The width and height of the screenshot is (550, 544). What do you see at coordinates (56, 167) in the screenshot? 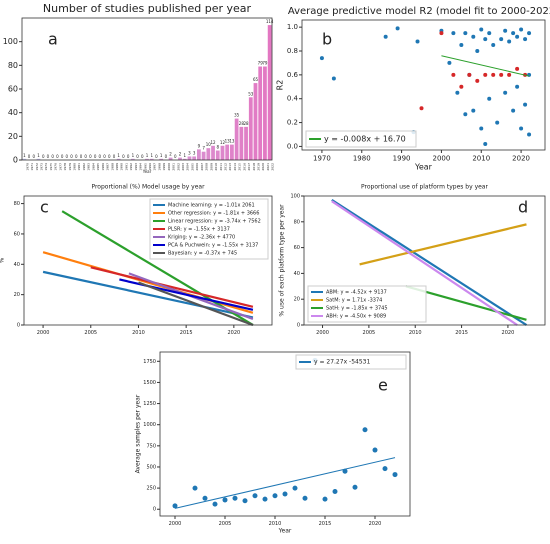
I see `x-tick-label: 1976` at bounding box center [56, 167].